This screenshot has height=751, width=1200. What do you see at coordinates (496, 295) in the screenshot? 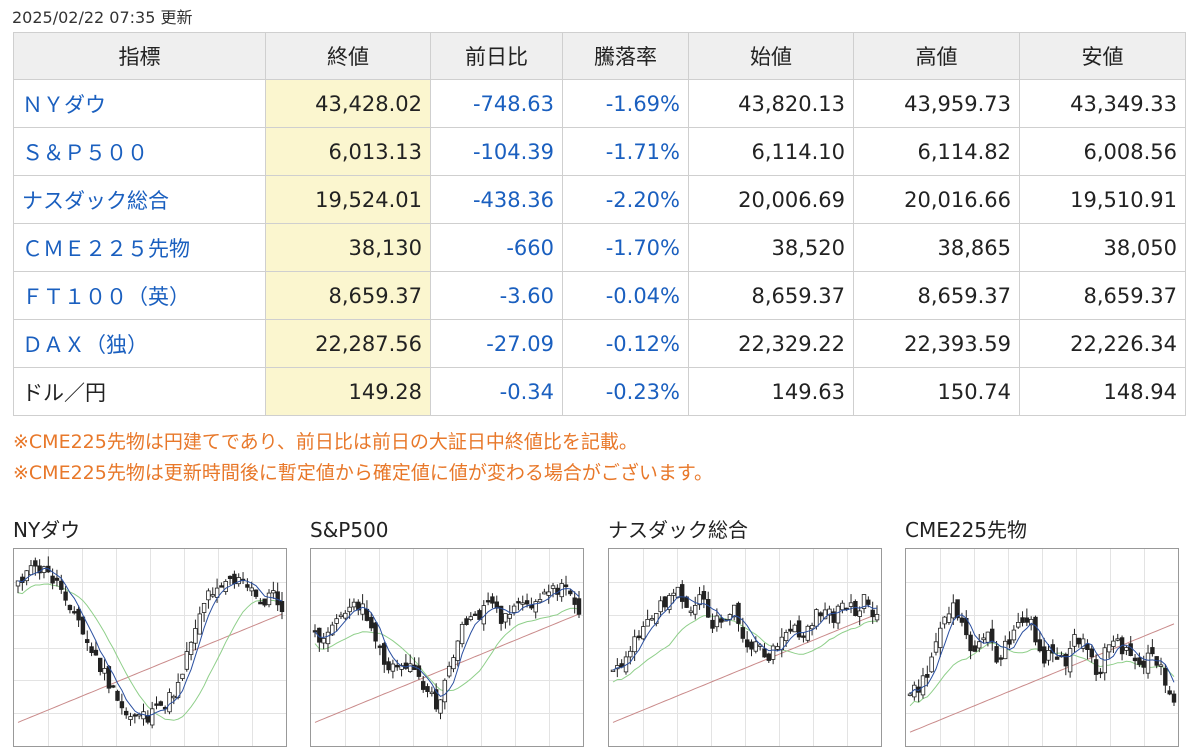
I see `change-cell: -3.60` at bounding box center [496, 295].